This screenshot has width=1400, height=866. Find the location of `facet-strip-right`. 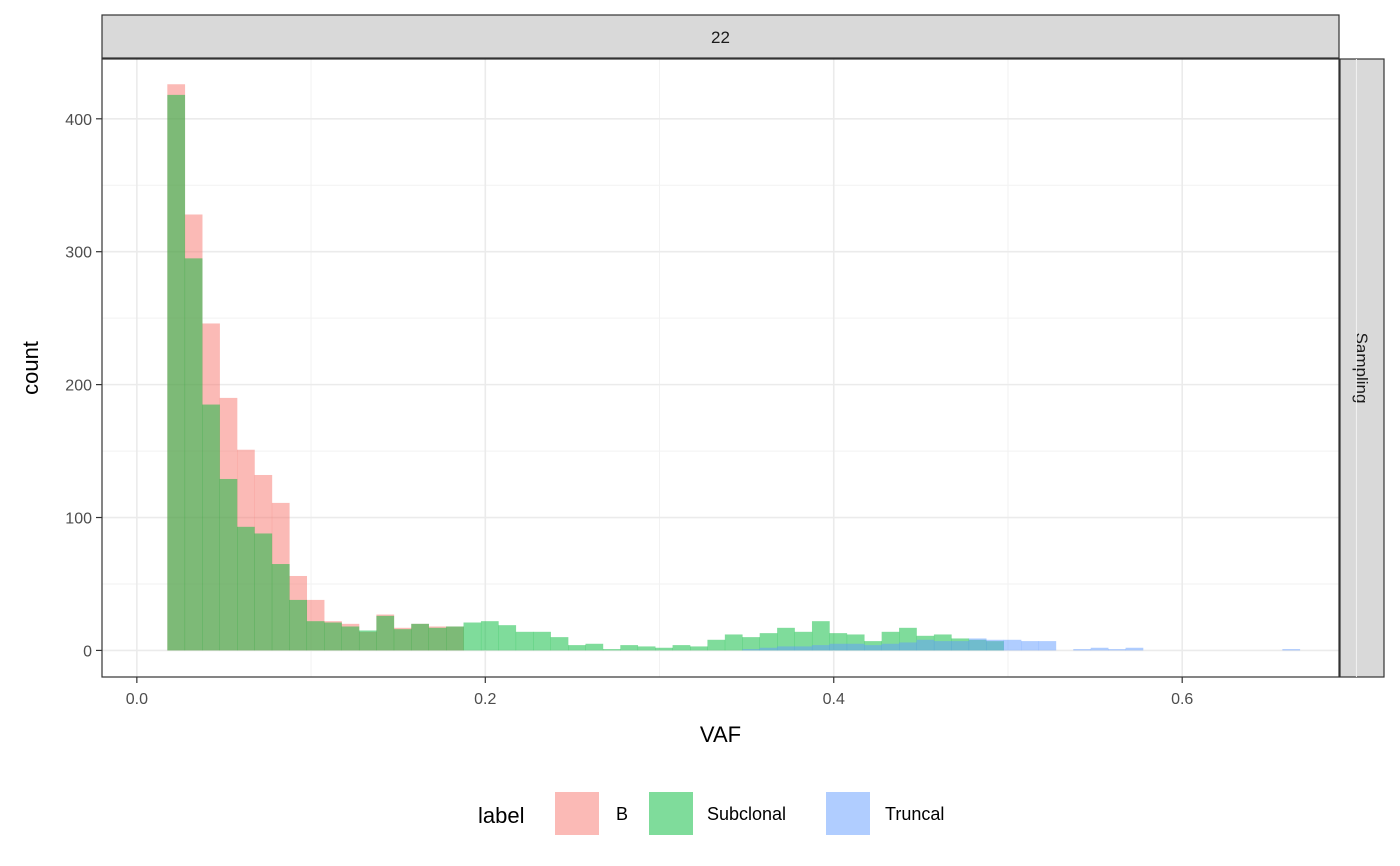

facet-strip-right is located at coordinates (1362, 368).